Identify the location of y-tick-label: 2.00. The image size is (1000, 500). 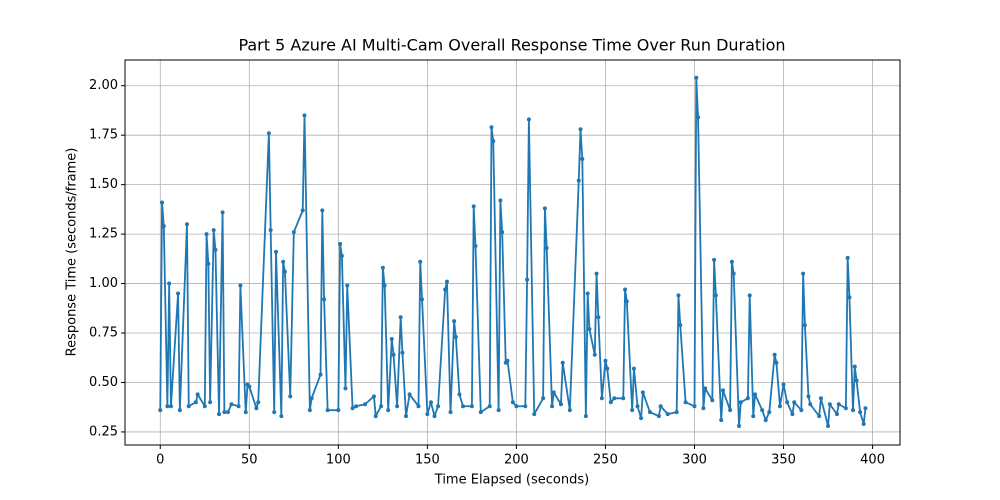
(103, 85).